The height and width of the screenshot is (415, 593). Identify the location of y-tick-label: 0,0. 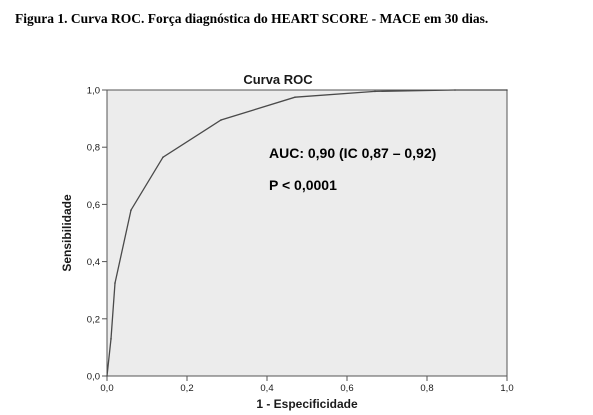
(93, 377).